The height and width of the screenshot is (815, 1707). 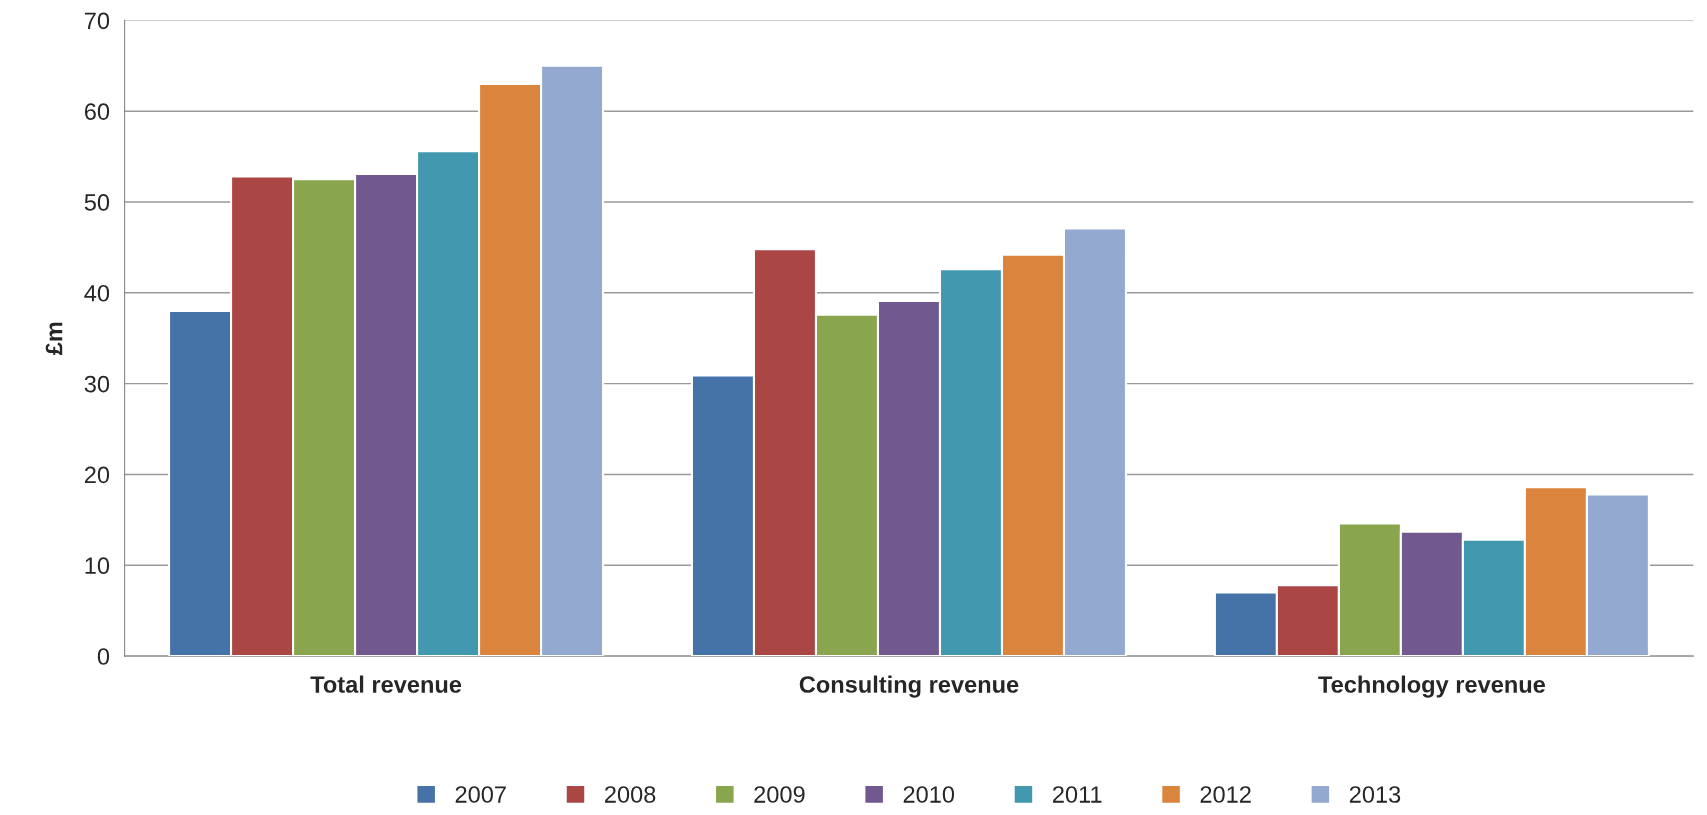 What do you see at coordinates (480, 794) in the screenshot?
I see `legend-label: 2007` at bounding box center [480, 794].